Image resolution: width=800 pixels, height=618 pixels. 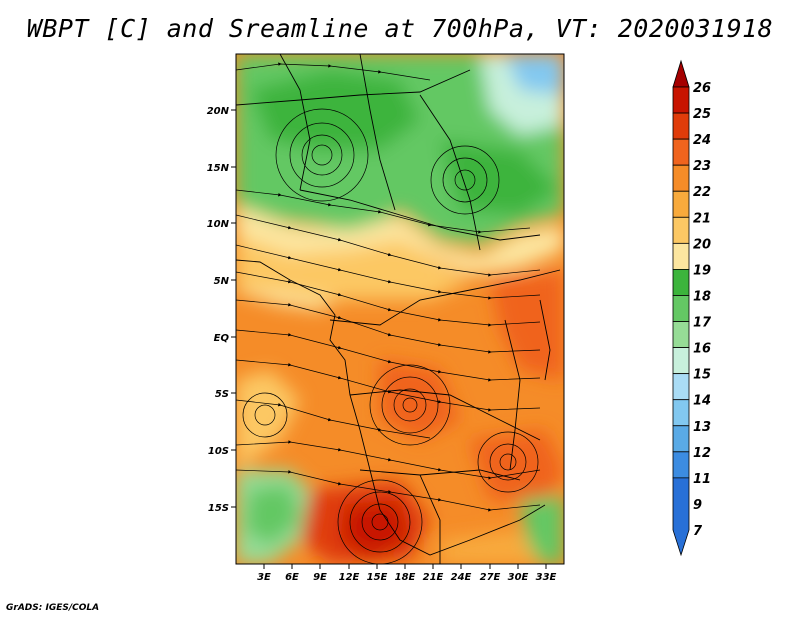 What do you see at coordinates (702, 310) in the screenshot?
I see `colorbar-labels: 26 25 24 23 22 21 20 19 18 17 16 15 14 13 12 11 9 7` at bounding box center [702, 310].